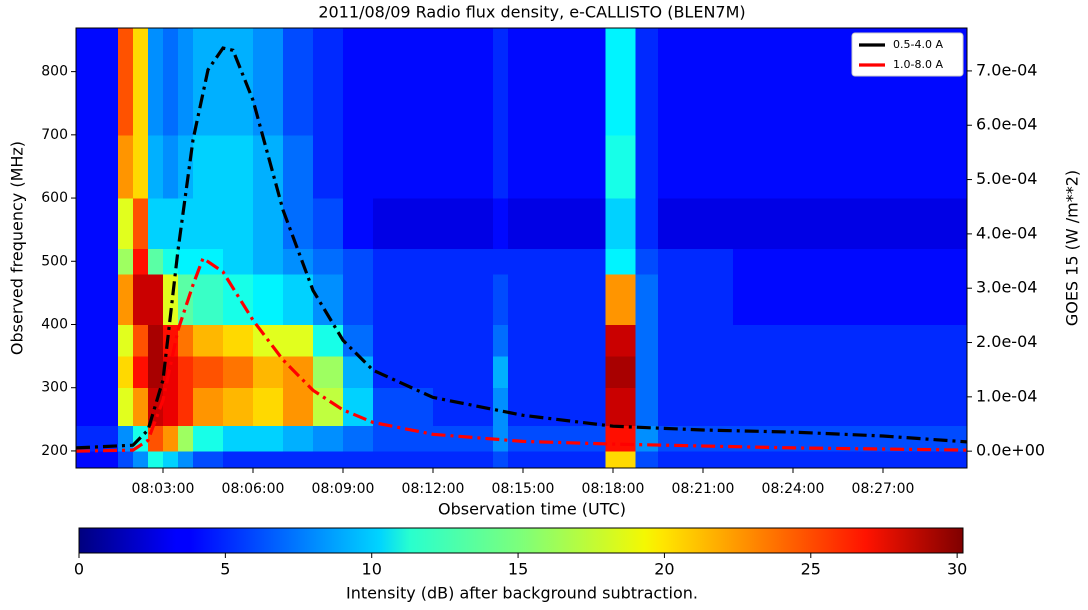  I want to click on x-tick-label: 08:15:00, so click(523, 489).